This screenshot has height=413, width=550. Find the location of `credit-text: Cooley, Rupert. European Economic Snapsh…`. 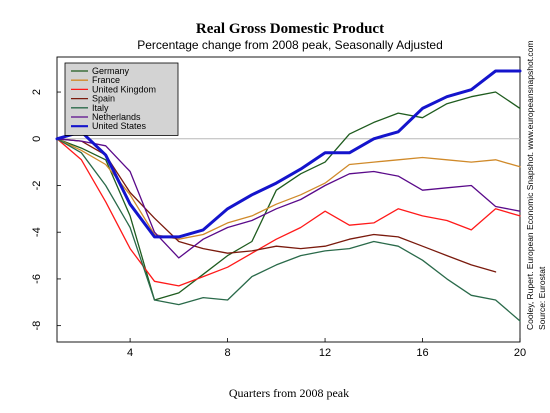

credit-text: Cooley, Rupert. European Economic Snapsh… is located at coordinates (530, 185).